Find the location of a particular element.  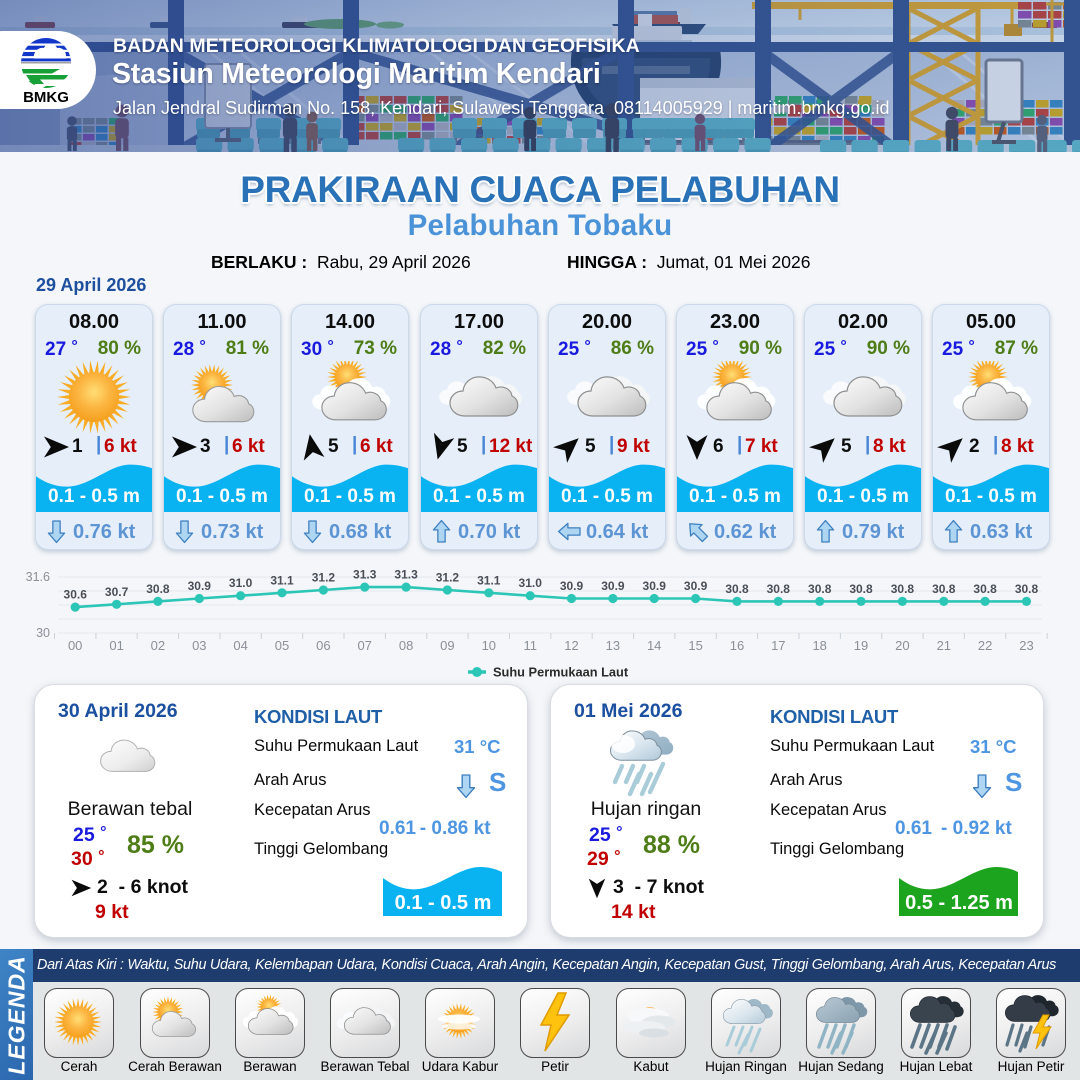

svg-text: 16 is located at coordinates (737, 645).